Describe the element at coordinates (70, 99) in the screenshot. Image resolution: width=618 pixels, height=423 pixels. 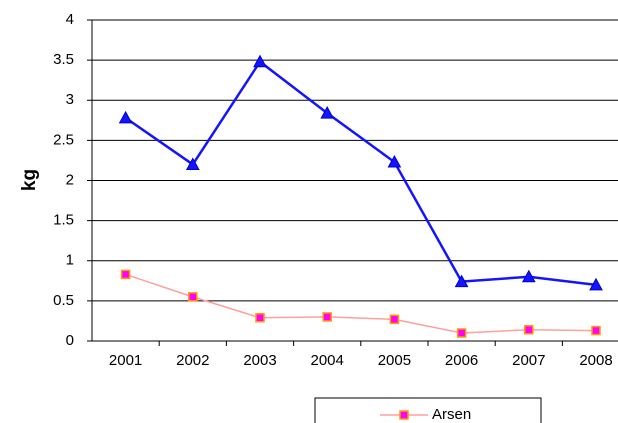
I see `y-tick-label: 3` at that location.